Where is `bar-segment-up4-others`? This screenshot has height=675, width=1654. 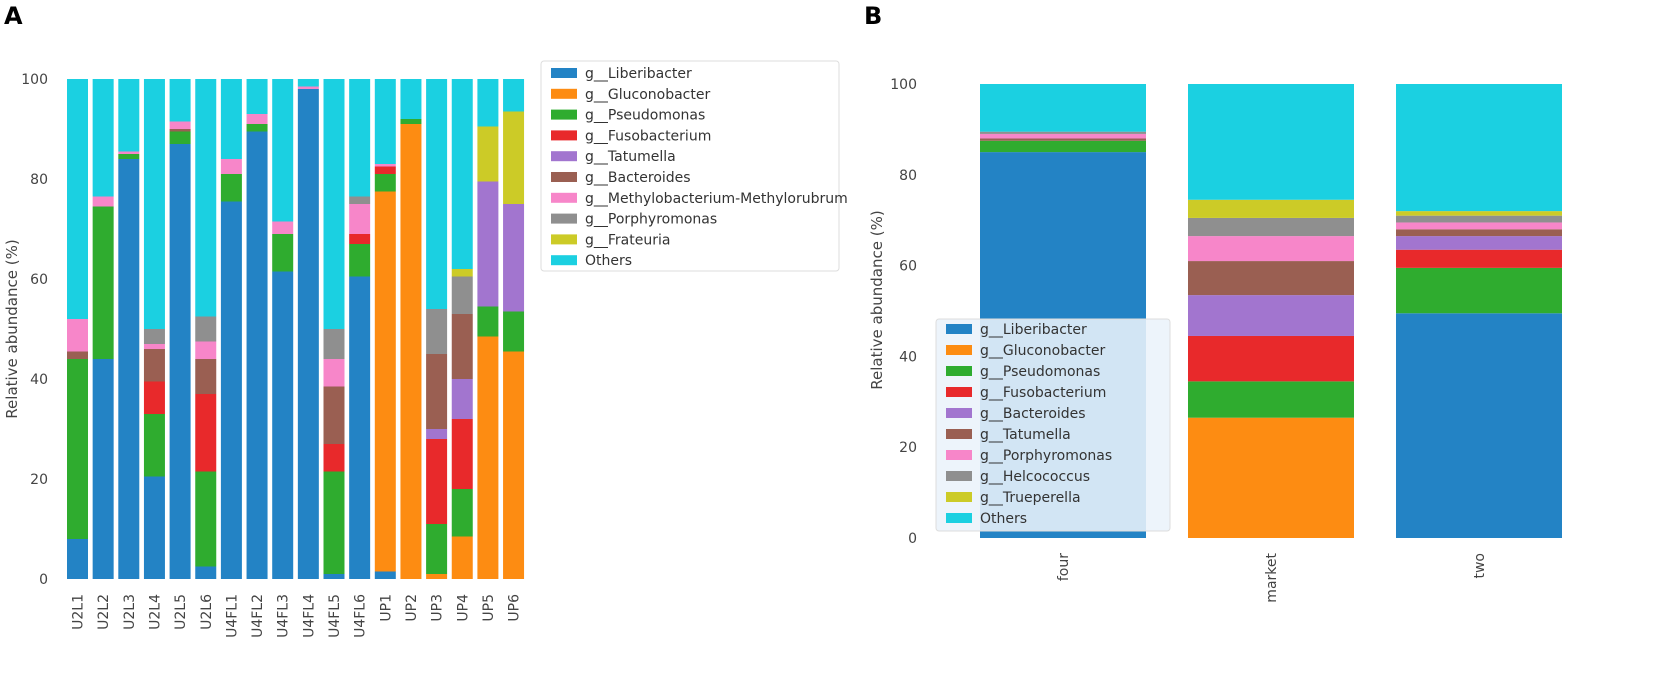
bar-segment-up4-others is located at coordinates (462, 174).